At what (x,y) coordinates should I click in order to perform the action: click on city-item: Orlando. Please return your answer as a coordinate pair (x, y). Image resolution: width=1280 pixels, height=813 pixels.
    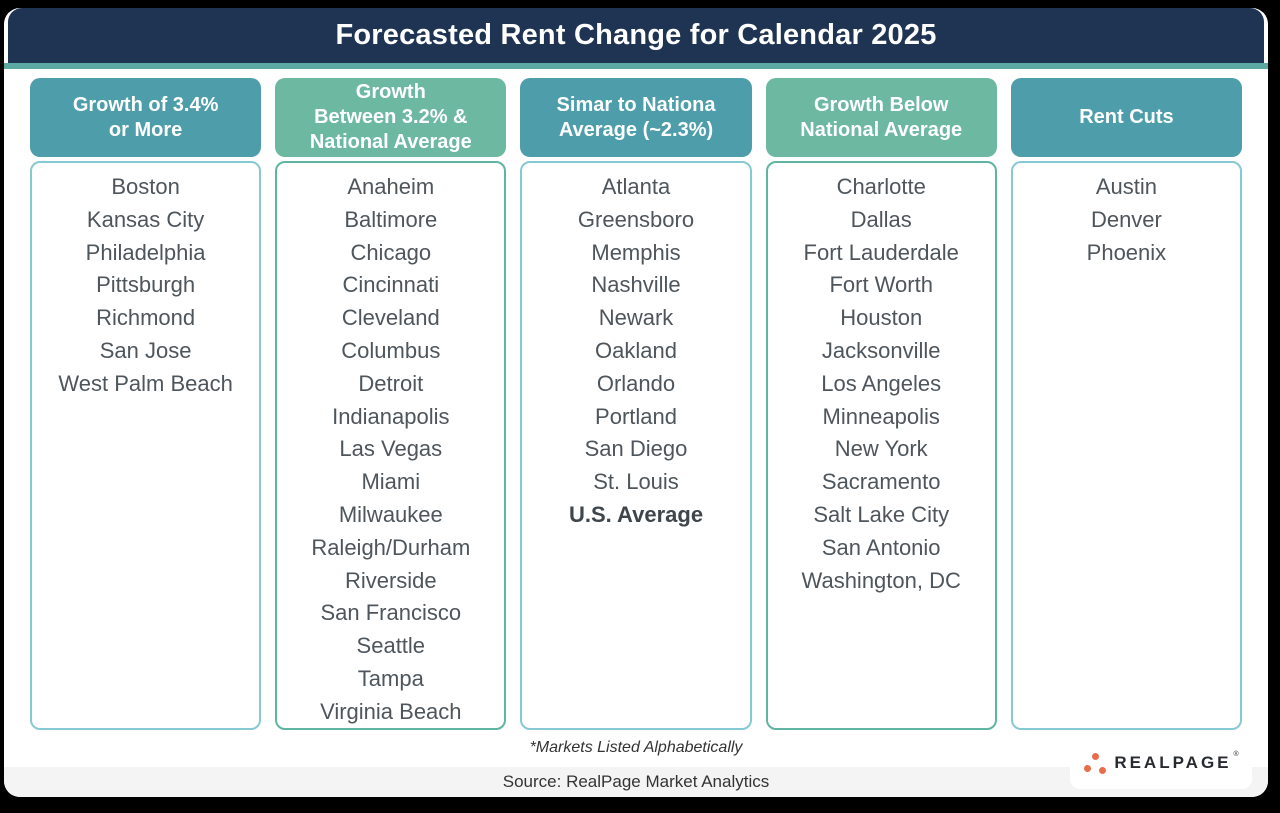
    Looking at the image, I should click on (636, 383).